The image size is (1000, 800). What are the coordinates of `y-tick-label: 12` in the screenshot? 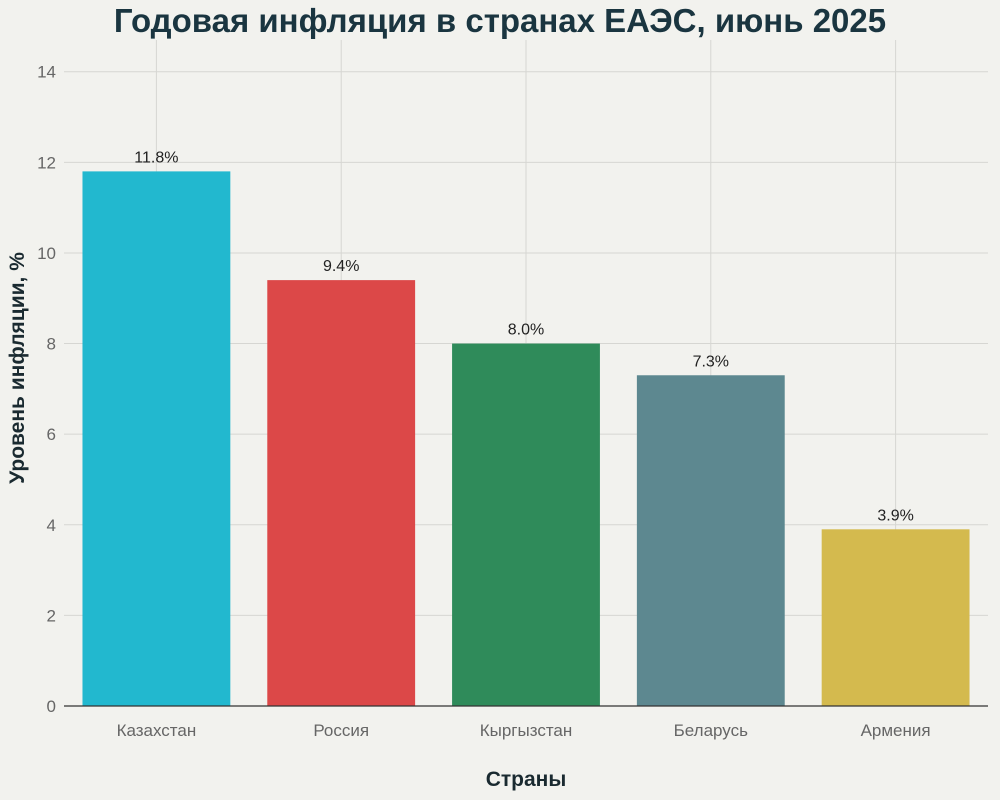 It's located at (46, 162).